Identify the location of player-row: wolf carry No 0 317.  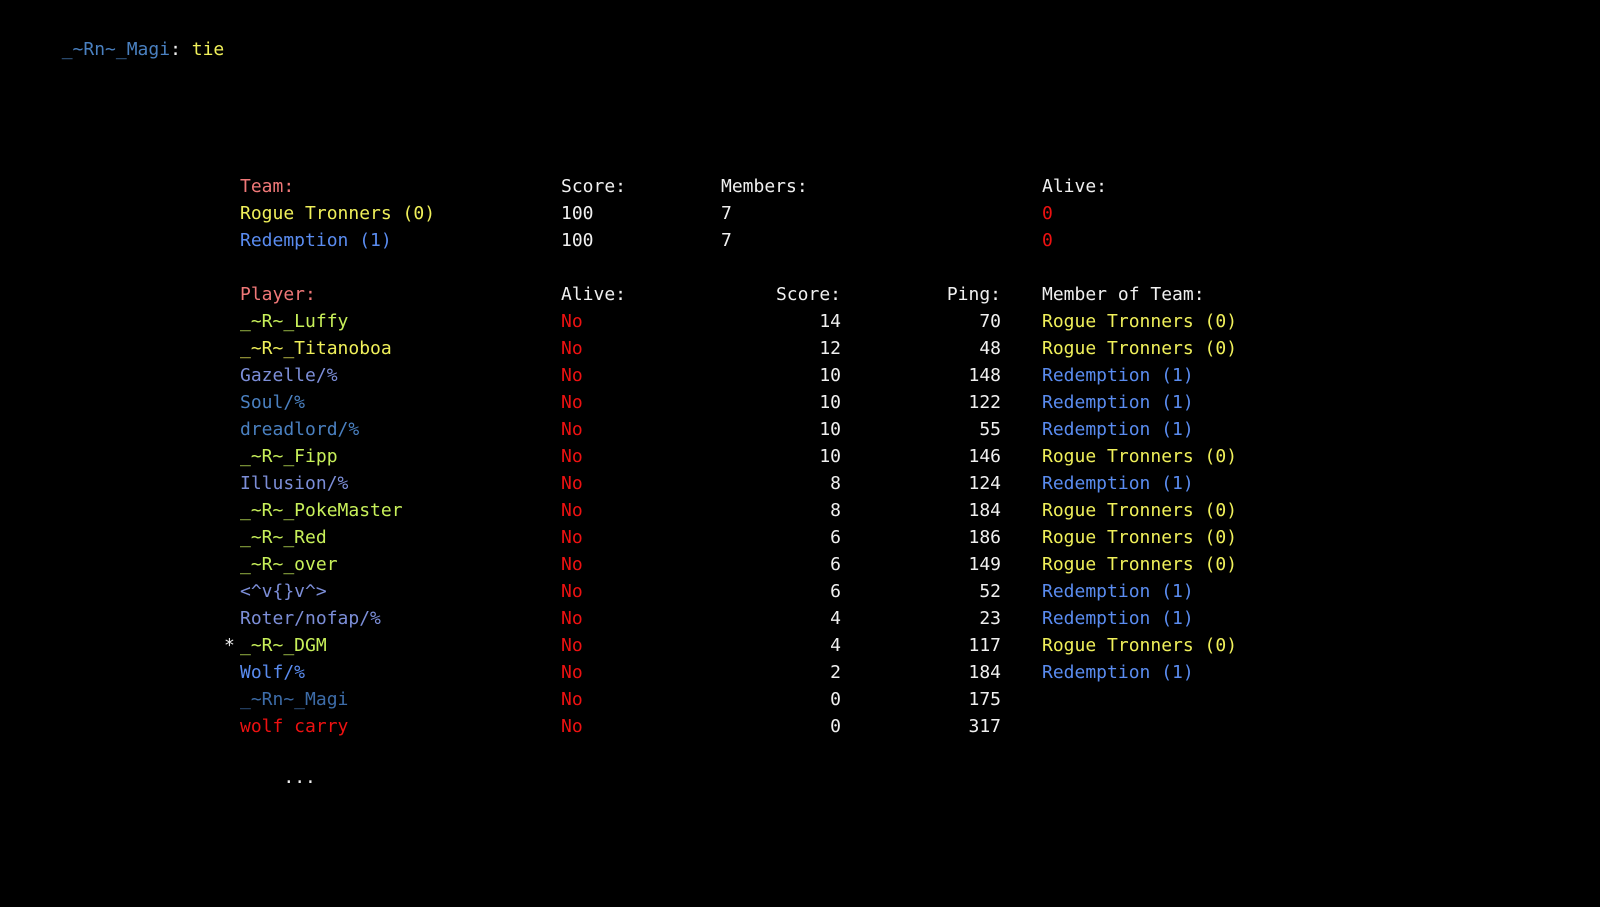
(800, 727).